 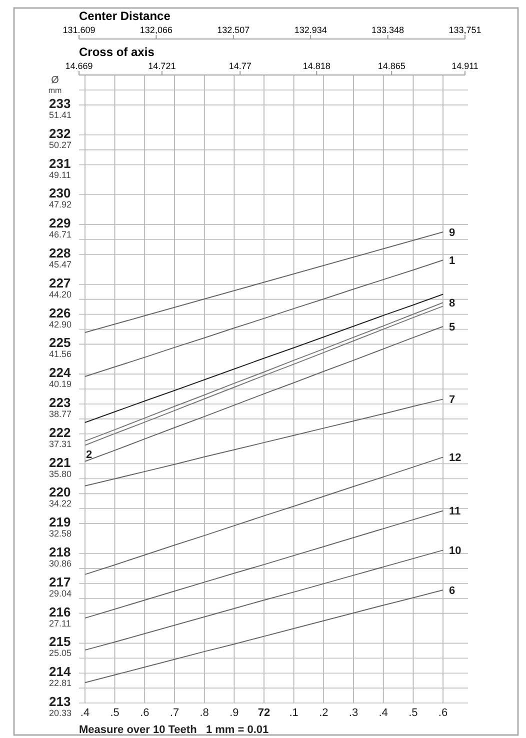 I want to click on series-label: 9, so click(x=452, y=233).